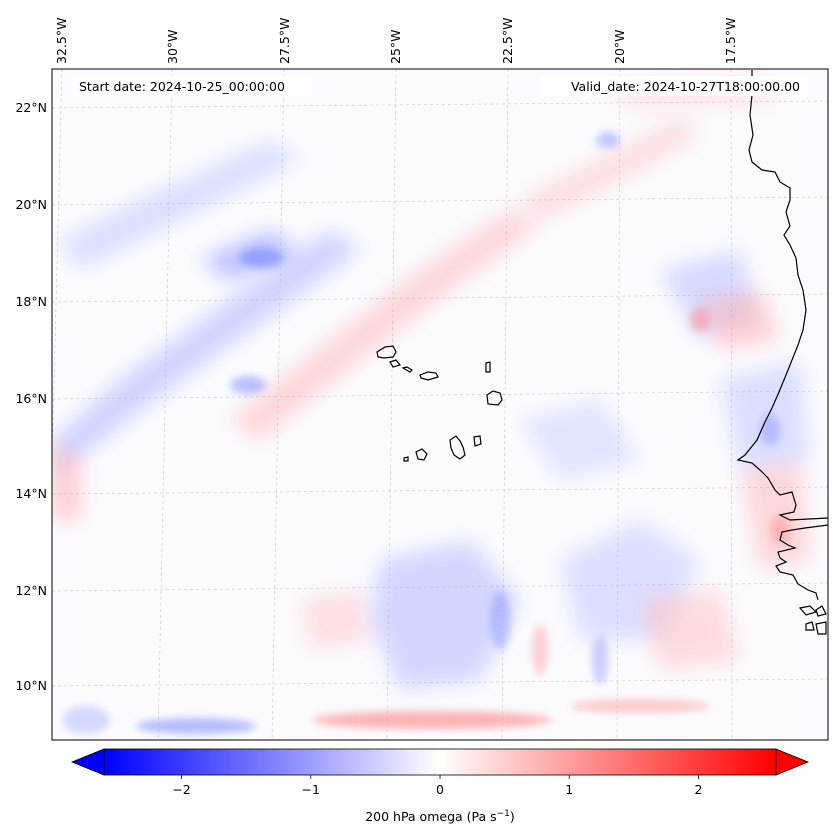 This screenshot has width=837, height=839. What do you see at coordinates (440, 762) in the screenshot?
I see `colorbar-bar` at bounding box center [440, 762].